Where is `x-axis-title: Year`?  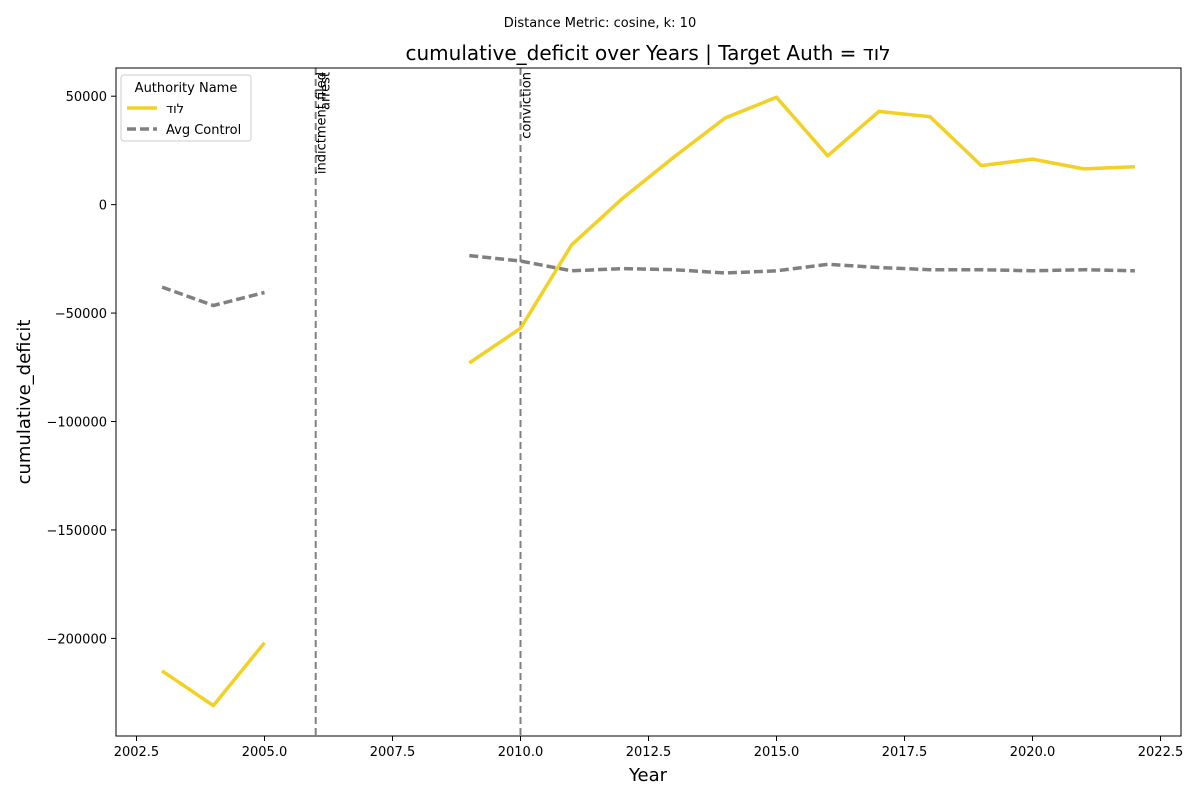 x-axis-title: Year is located at coordinates (648, 775).